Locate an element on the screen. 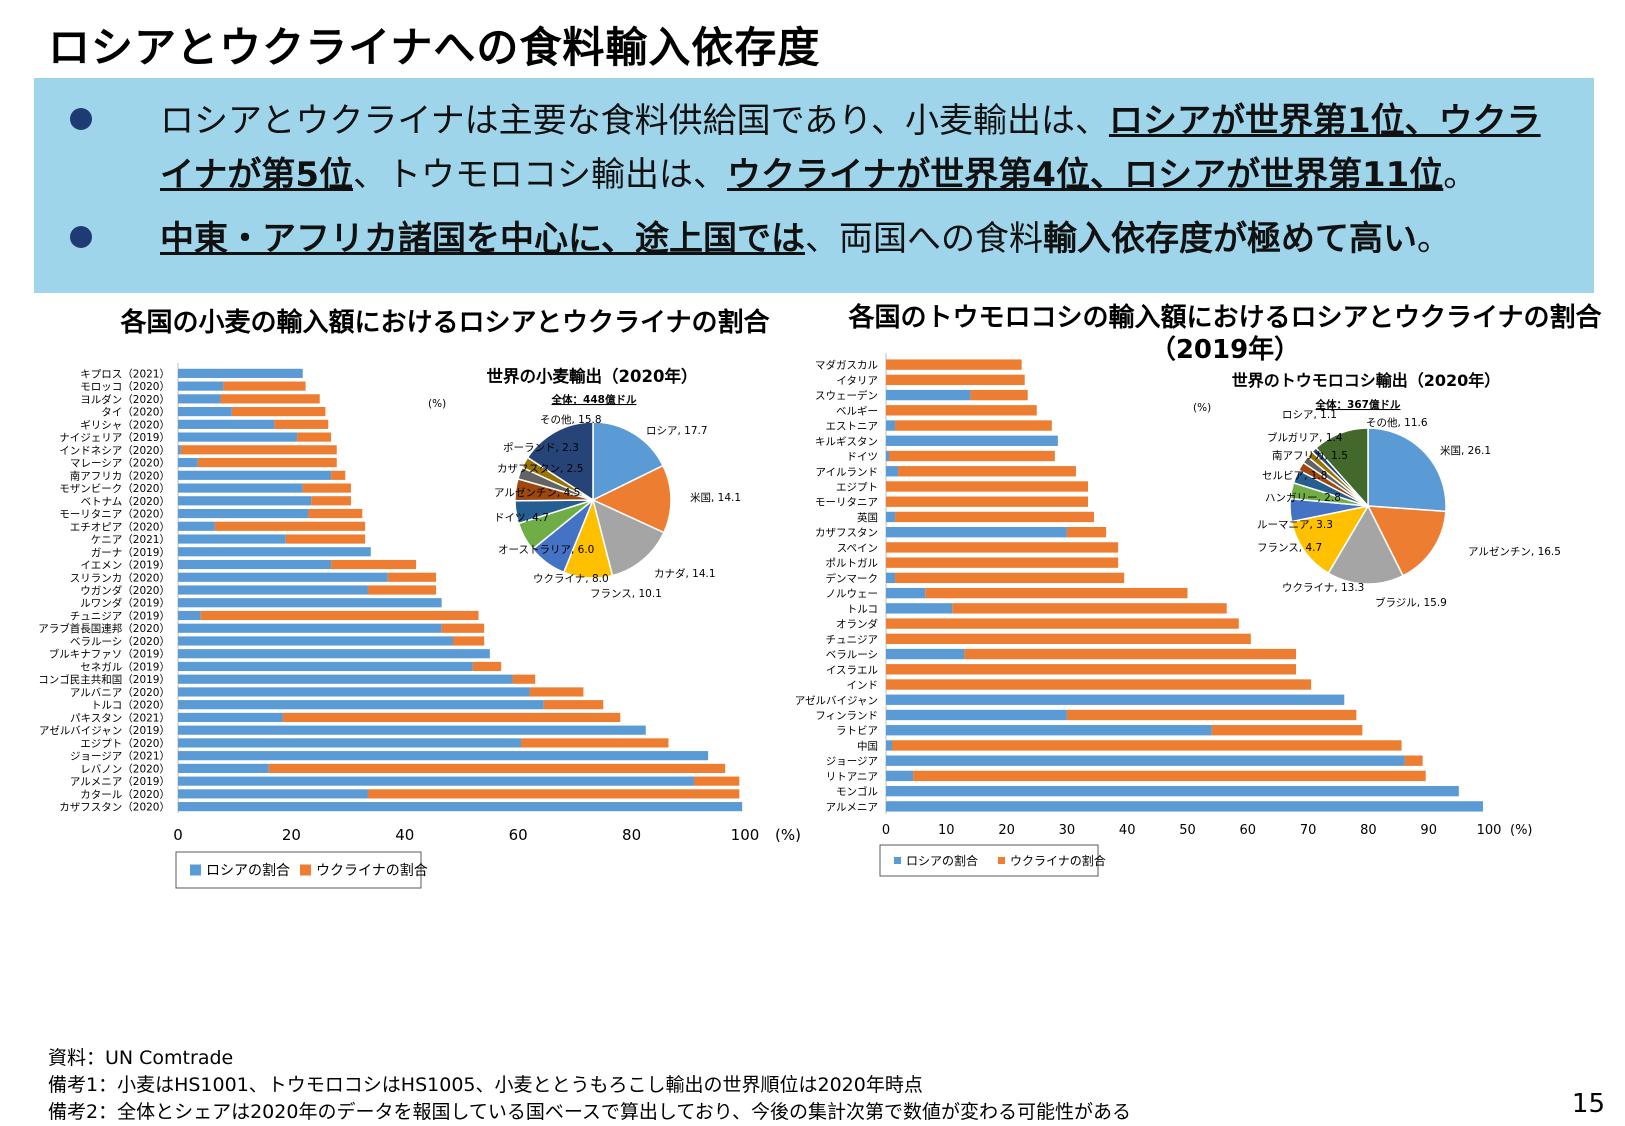 The height and width of the screenshot is (1126, 1625). category-label: エジプト（2020） is located at coordinates (125, 744).